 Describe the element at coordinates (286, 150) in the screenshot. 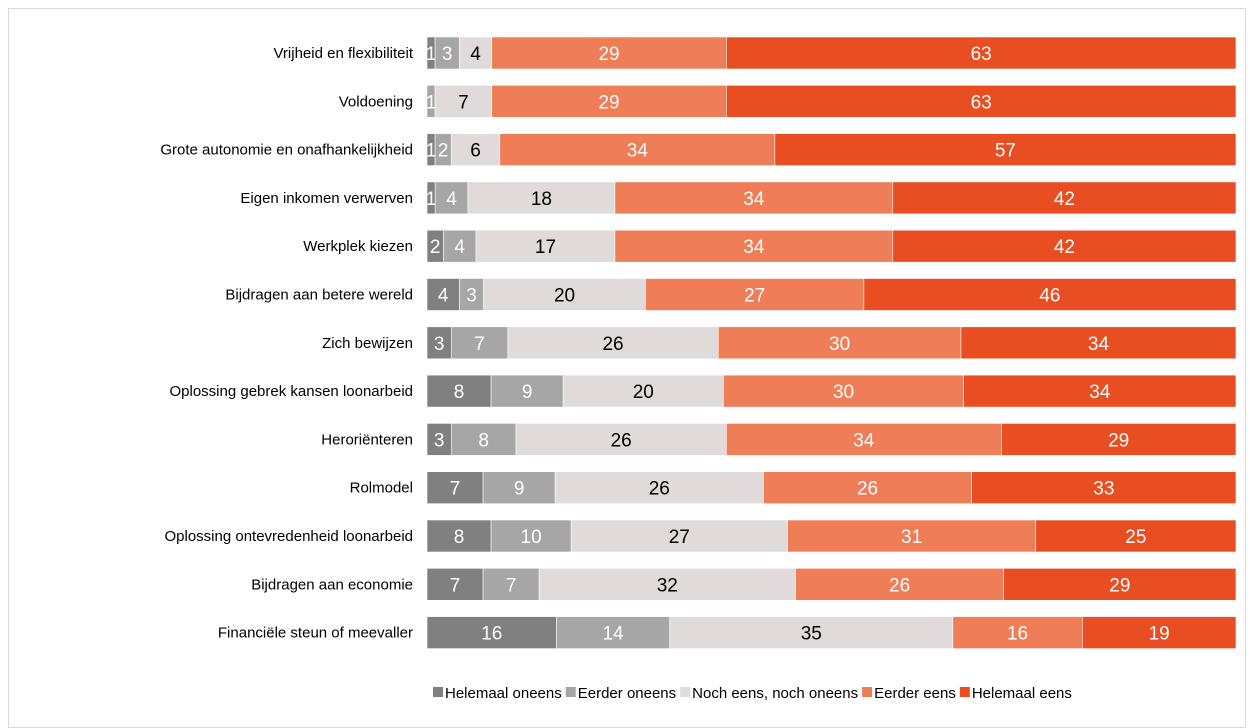

I see `category-label: Grote autonomie en onafhankelijkheid` at that location.